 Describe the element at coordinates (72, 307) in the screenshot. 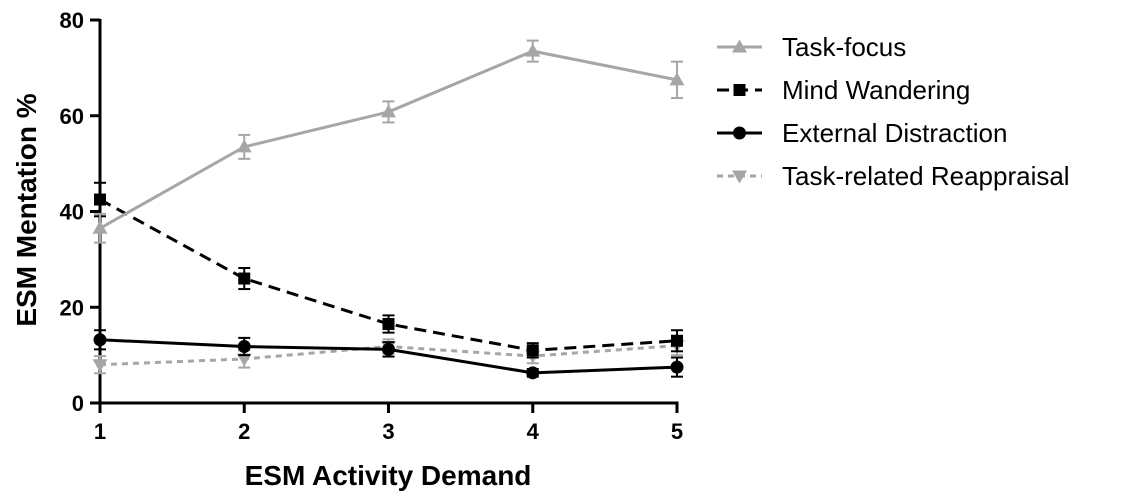

I see `y-tick-label-20: 20` at that location.